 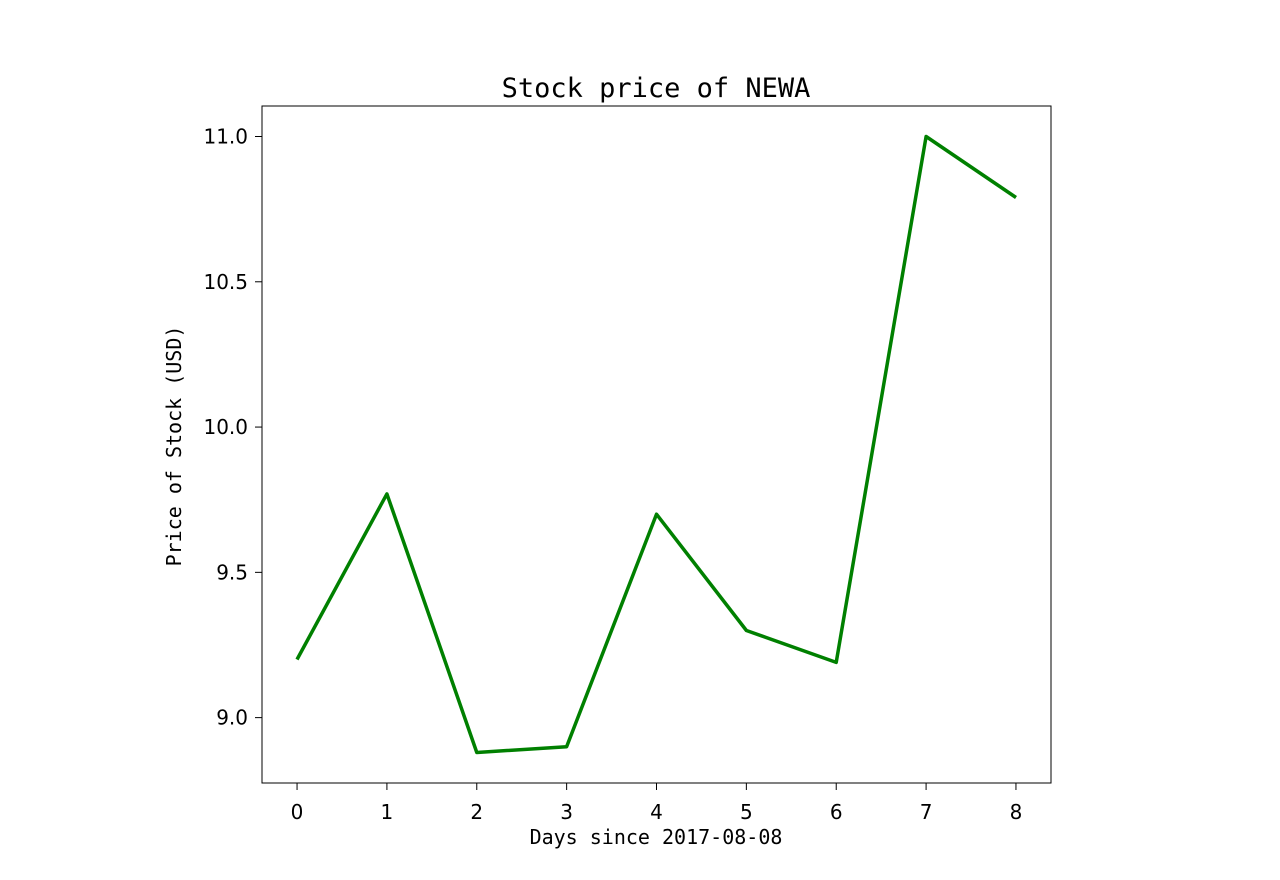 What do you see at coordinates (1016, 812) in the screenshot?
I see `x-tick-label: 8` at bounding box center [1016, 812].